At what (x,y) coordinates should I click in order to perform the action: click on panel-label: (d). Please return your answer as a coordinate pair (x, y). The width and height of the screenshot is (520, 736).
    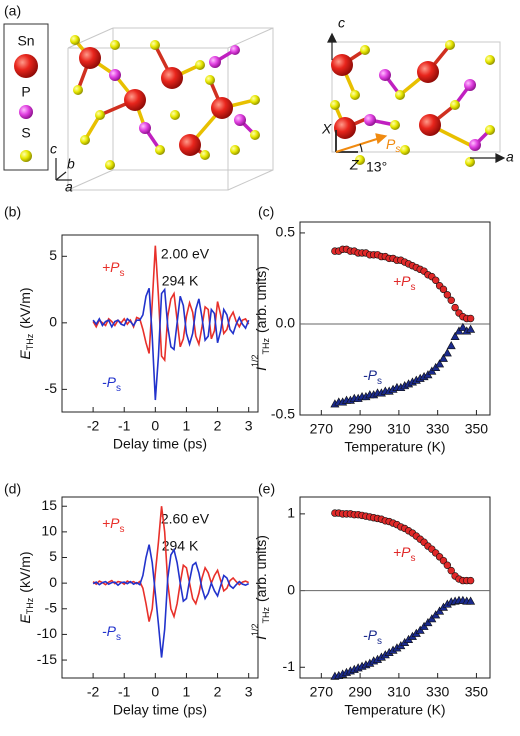
    Looking at the image, I should click on (12, 489).